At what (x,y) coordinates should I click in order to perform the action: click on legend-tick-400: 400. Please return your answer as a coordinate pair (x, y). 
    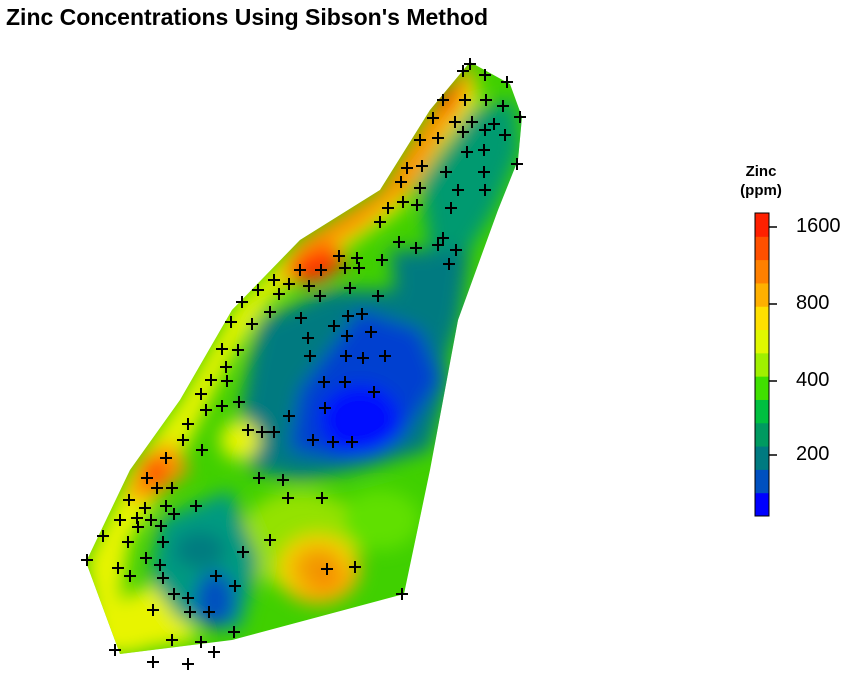
    Looking at the image, I should click on (813, 380).